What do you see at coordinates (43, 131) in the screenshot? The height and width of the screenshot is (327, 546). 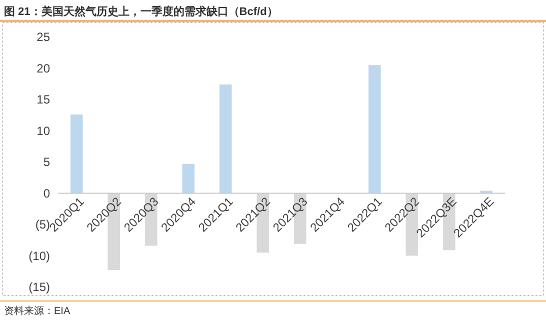 I see `y-tick-label: 10` at bounding box center [43, 131].